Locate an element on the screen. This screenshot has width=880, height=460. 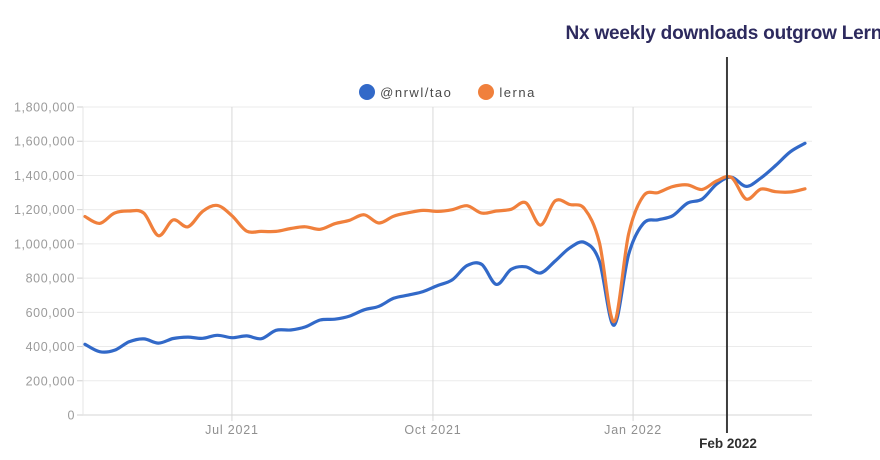
y-axis-tick-label: 1,200,000 is located at coordinates (44, 210).